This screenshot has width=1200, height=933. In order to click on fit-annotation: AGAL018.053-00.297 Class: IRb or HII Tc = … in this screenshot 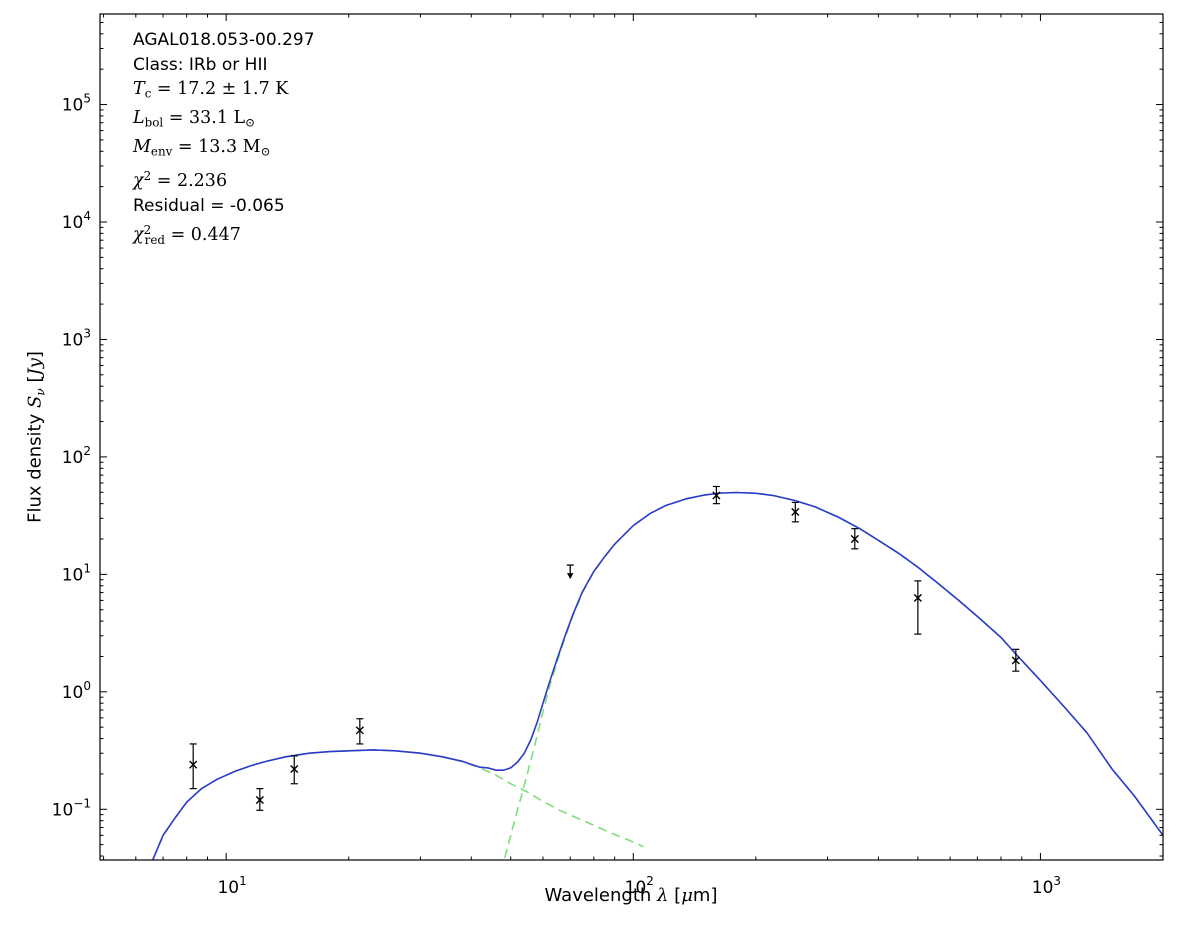, I will do `click(224, 140)`.